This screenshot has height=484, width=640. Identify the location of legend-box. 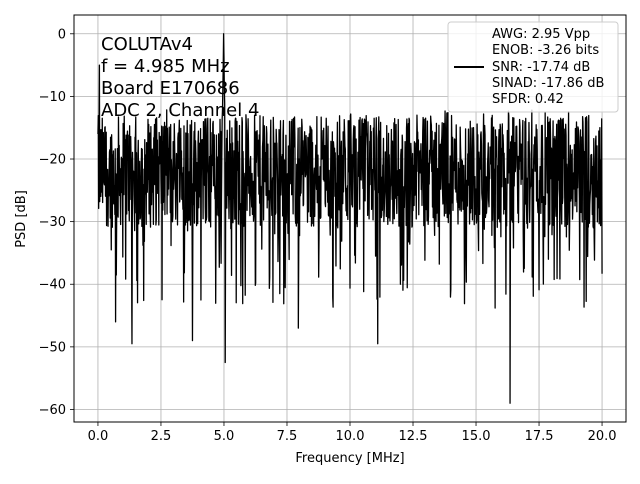
(533, 67).